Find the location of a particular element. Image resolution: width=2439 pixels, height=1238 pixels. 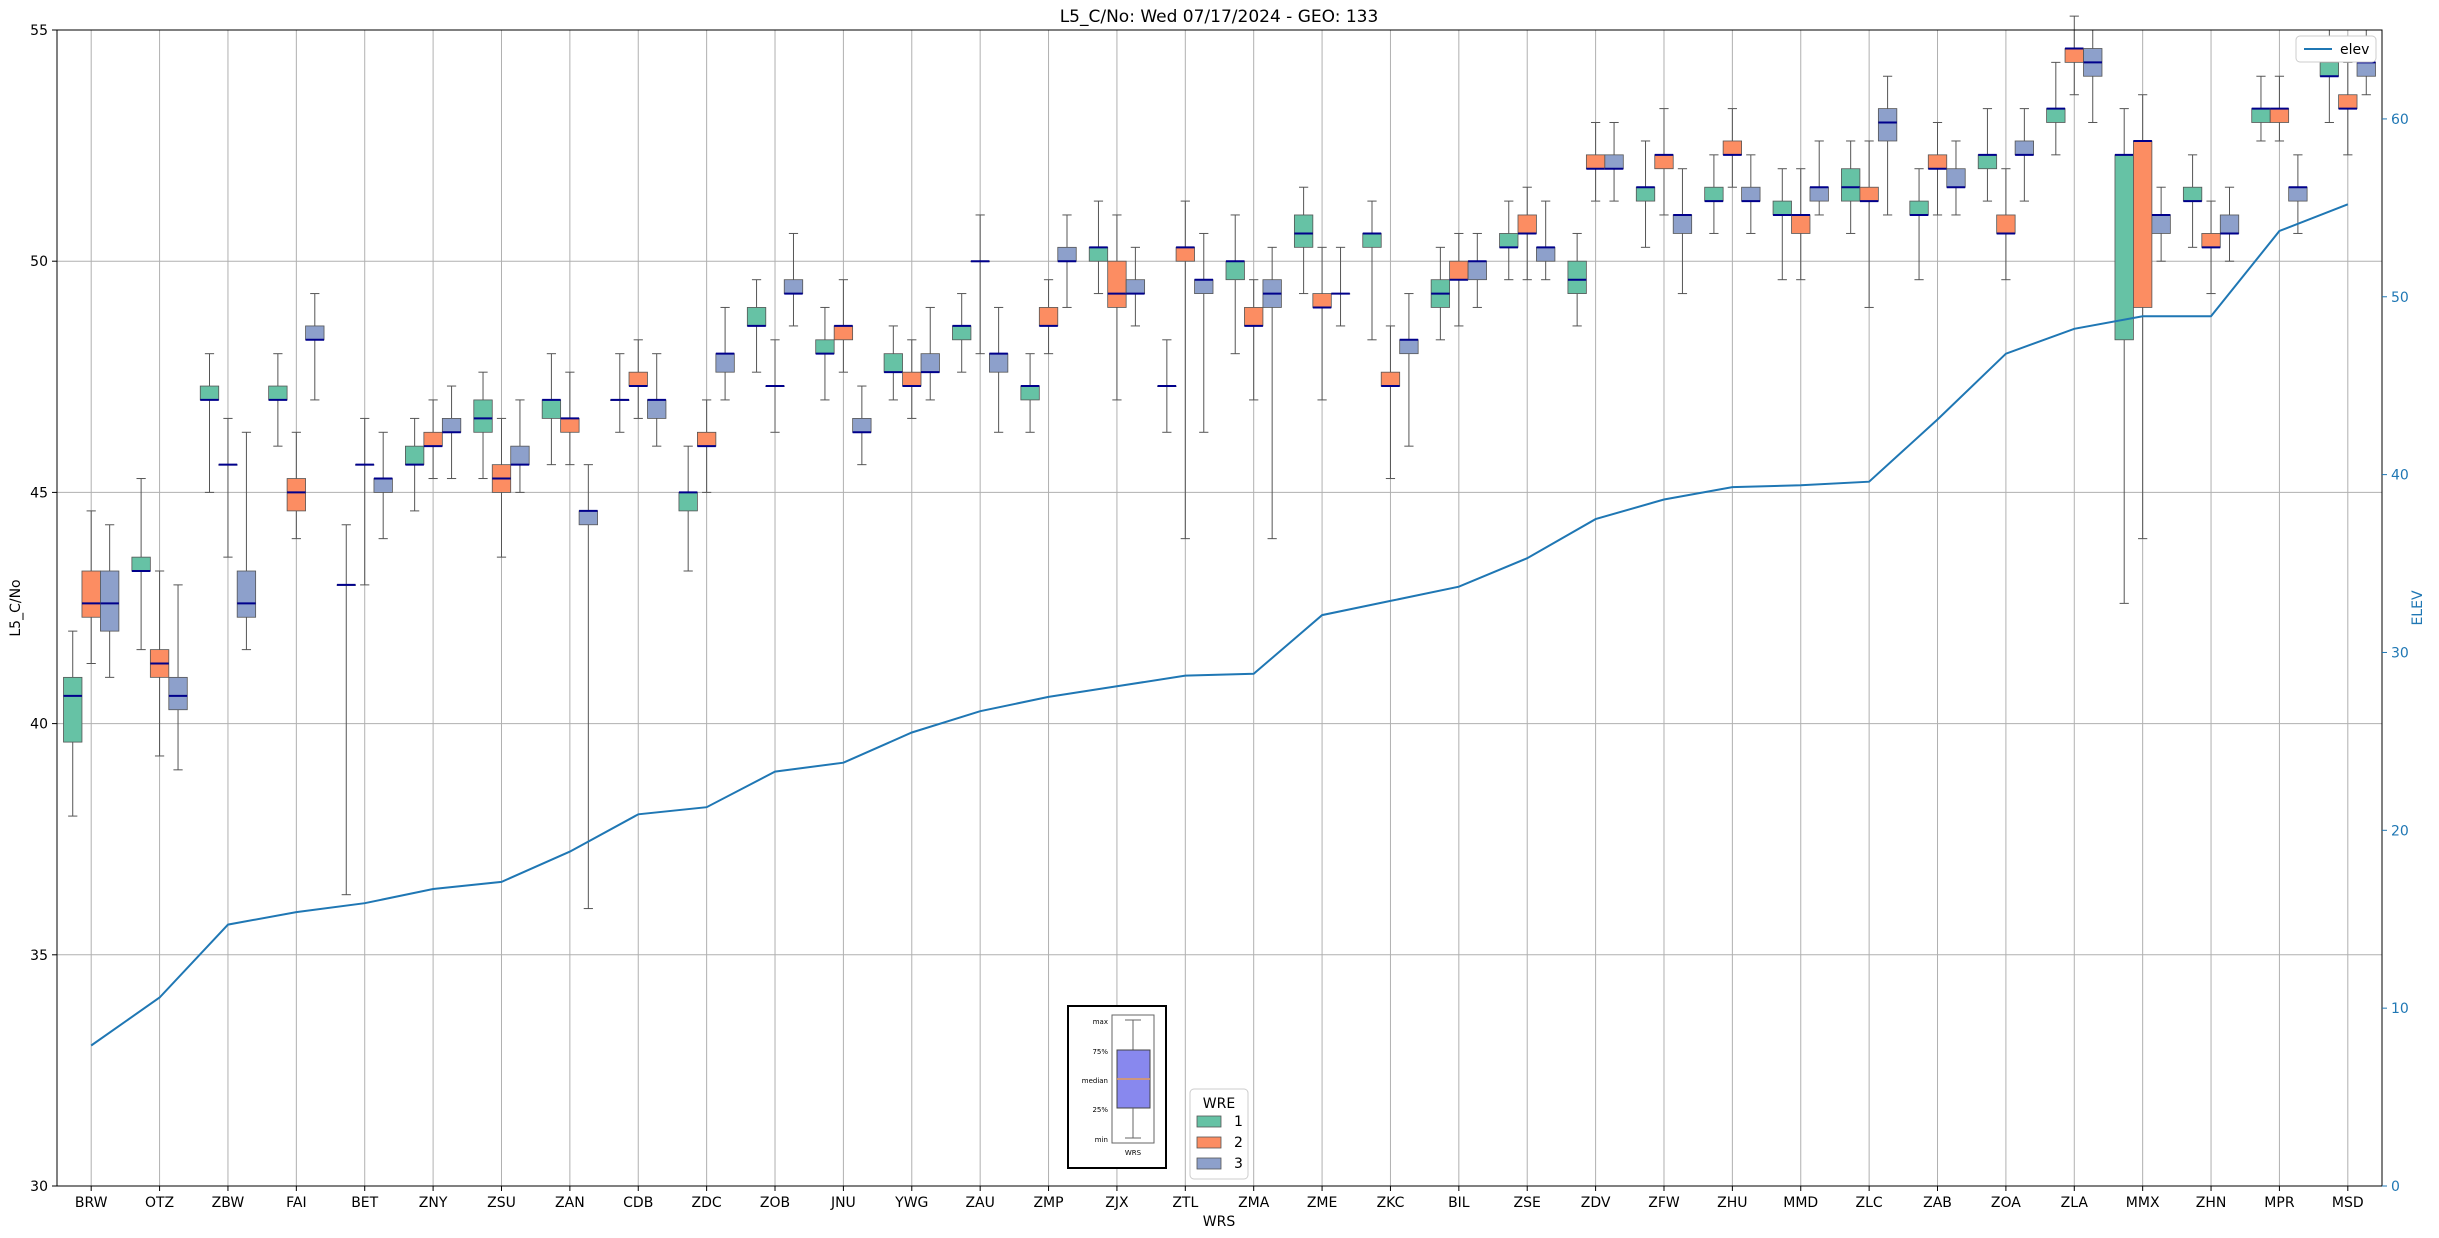

box-wre3-CDB is located at coordinates (657, 400).